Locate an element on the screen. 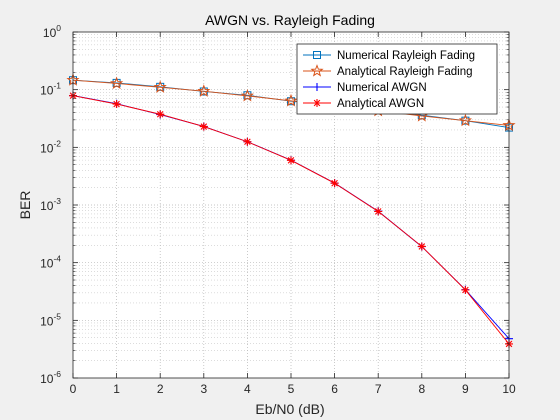 The width and height of the screenshot is (560, 420). y-tick-label: 10⁻² is located at coordinates (50, 146).